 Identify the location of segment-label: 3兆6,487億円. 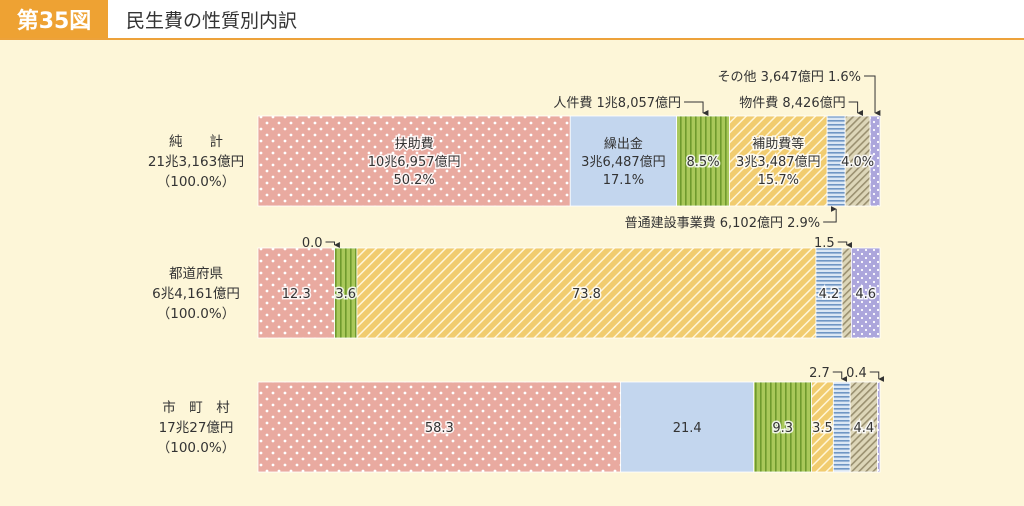
(623, 162).